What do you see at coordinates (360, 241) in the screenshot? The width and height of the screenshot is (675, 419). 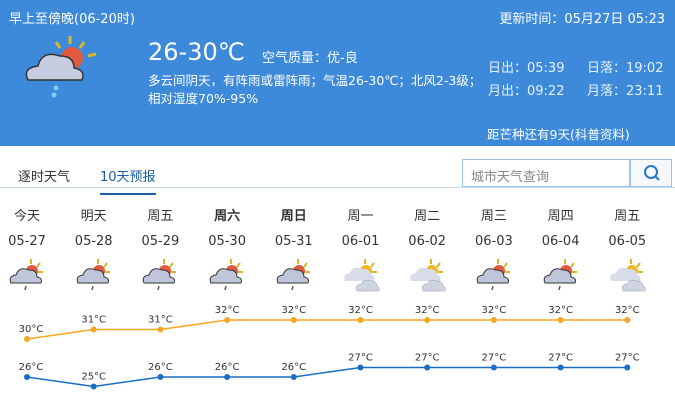 I see `forecast-date: 06-01` at bounding box center [360, 241].